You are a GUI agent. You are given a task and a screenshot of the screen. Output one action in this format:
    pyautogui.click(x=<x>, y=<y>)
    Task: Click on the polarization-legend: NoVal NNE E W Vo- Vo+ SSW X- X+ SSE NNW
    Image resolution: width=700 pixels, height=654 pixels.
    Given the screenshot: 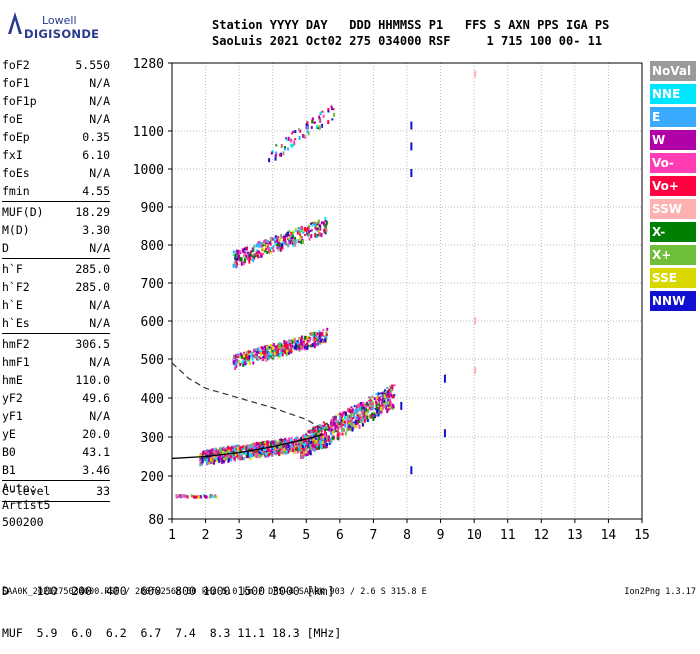 What is the action you would take?
    pyautogui.click(x=673, y=187)
    